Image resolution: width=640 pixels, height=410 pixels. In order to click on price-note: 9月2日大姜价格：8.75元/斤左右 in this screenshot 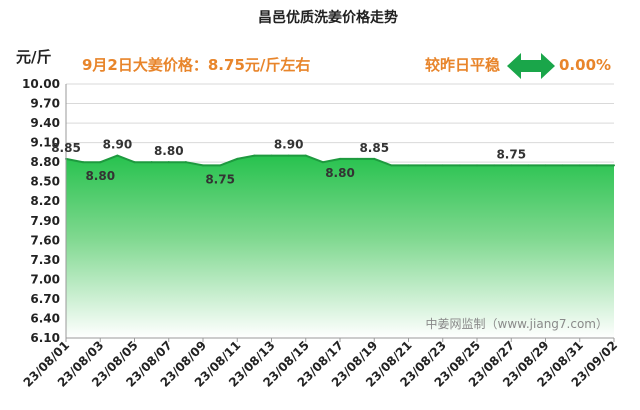, I will do `click(196, 65)`.